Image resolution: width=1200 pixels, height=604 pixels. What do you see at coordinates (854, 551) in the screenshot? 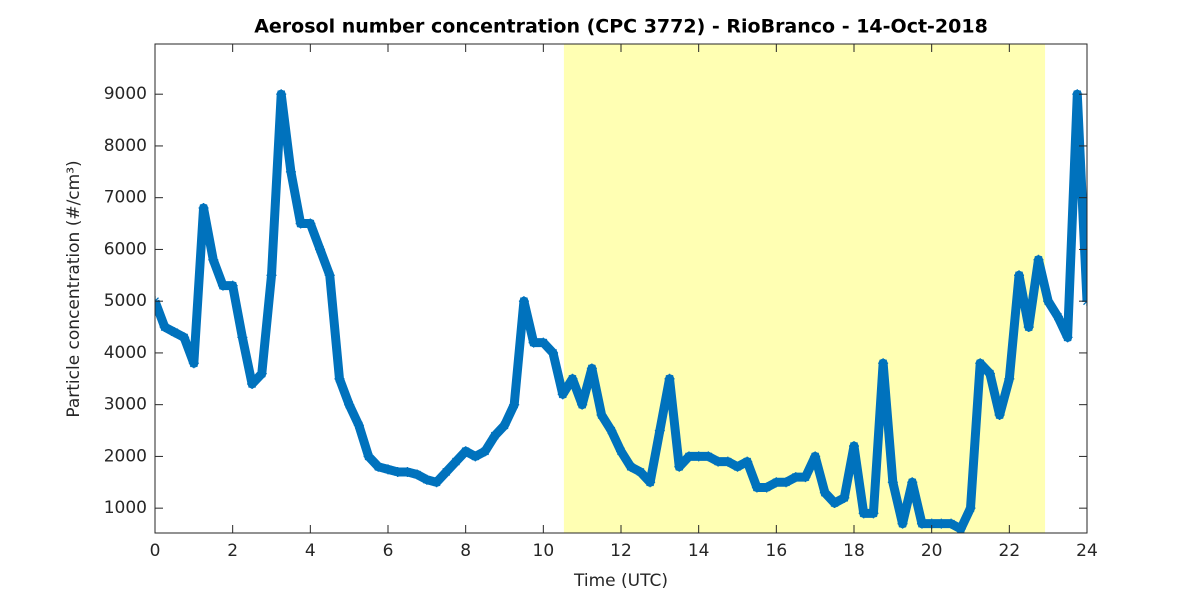
I see `x-tick-label: 18` at bounding box center [854, 551].